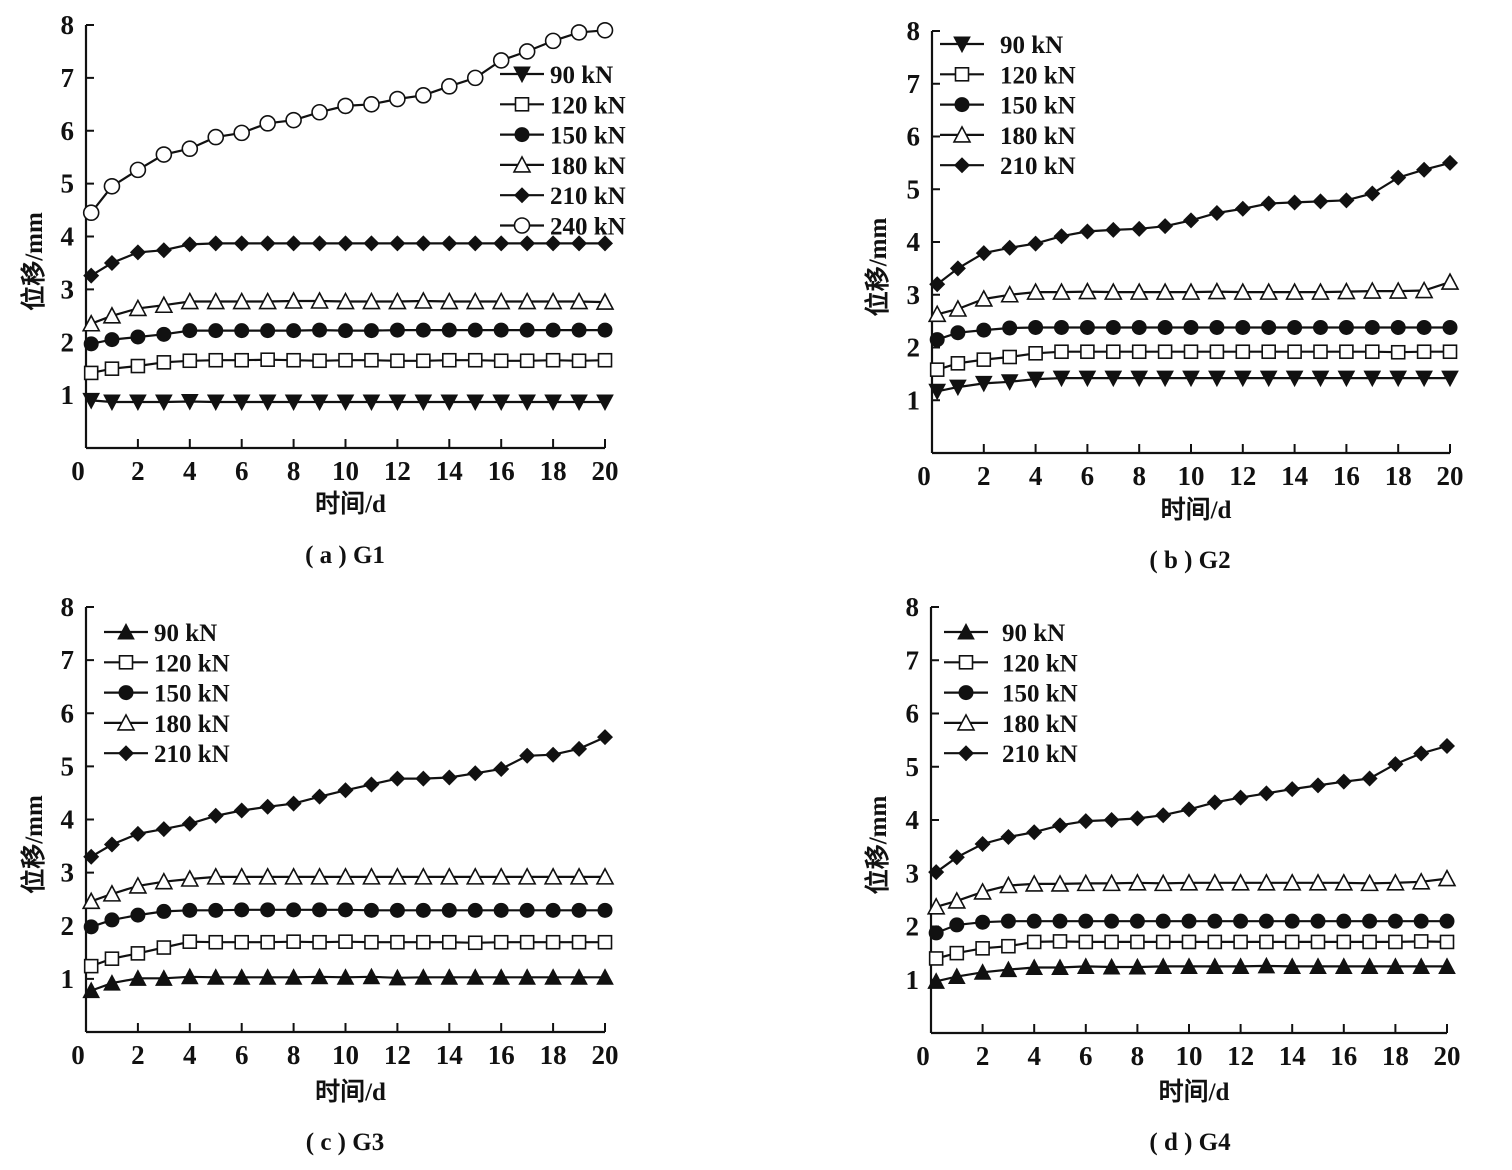 The width and height of the screenshot is (1512, 1170). I want to click on legend-item: 240 kN, so click(563, 227).